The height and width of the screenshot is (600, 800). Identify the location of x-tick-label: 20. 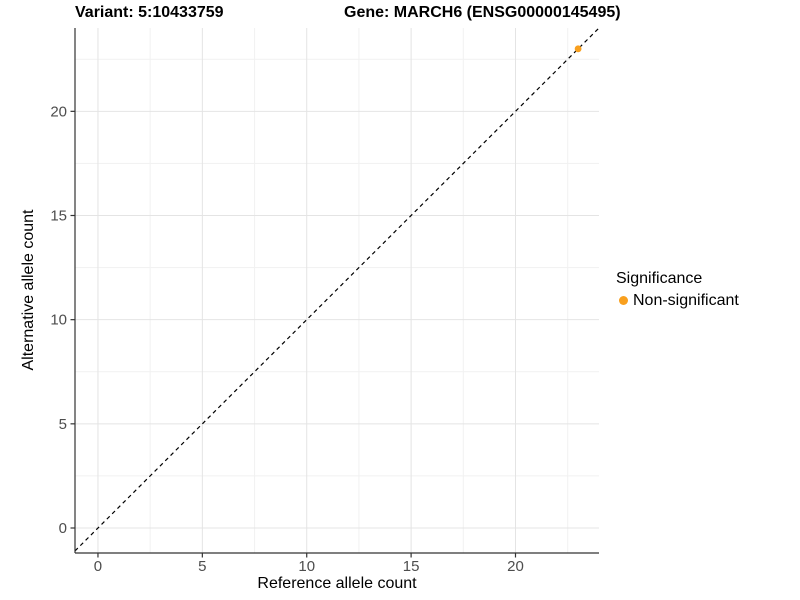
(515, 566).